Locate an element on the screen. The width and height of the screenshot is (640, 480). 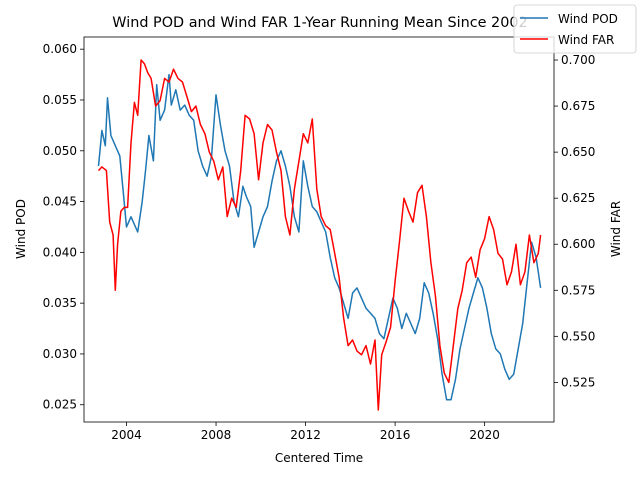
y-right-tick-label: 0.600 is located at coordinates (578, 244).